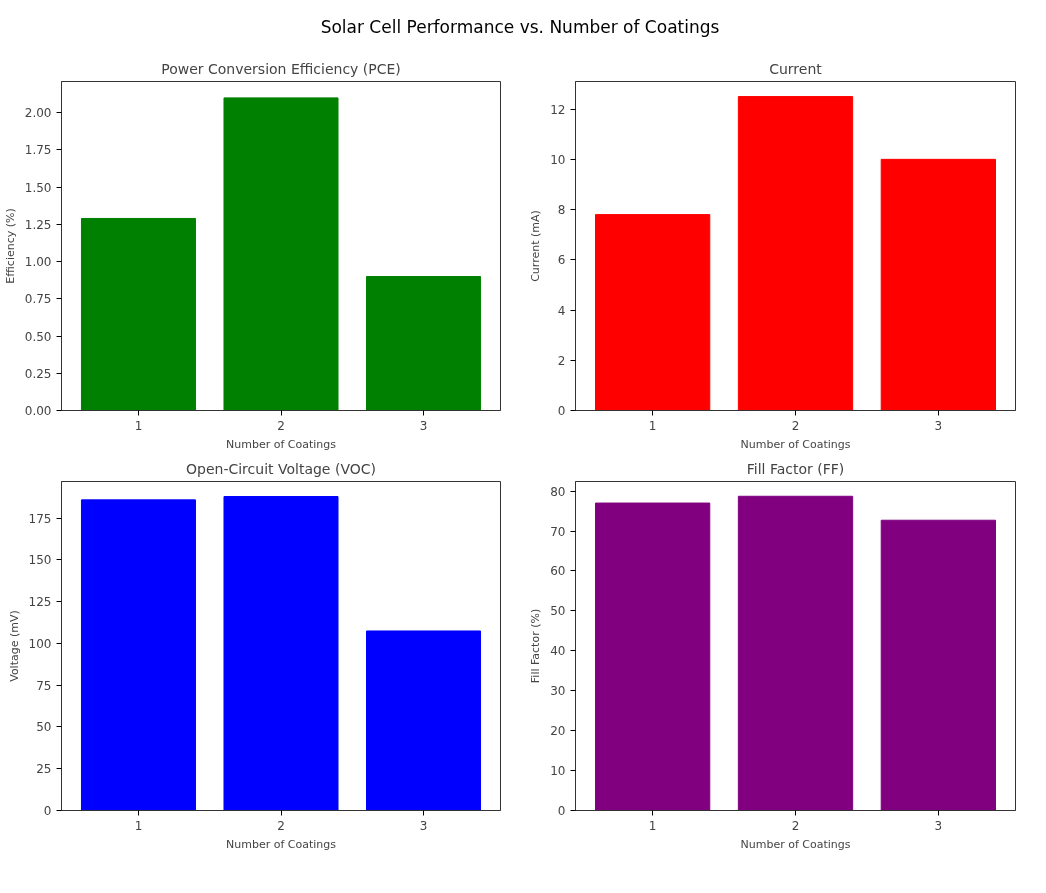  I want to click on y-tick-label: 75, so click(44, 686).